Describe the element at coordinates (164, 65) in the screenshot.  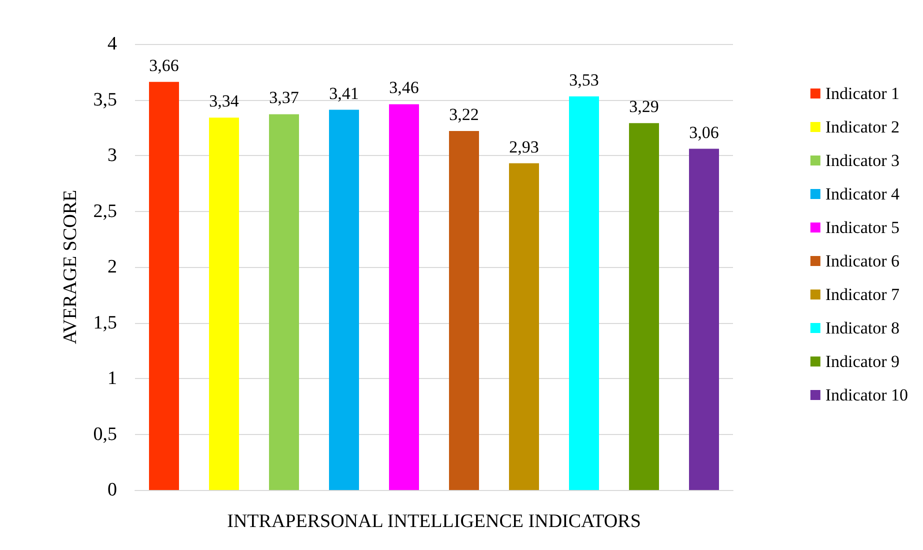
I see `data-label: 3,66` at that location.